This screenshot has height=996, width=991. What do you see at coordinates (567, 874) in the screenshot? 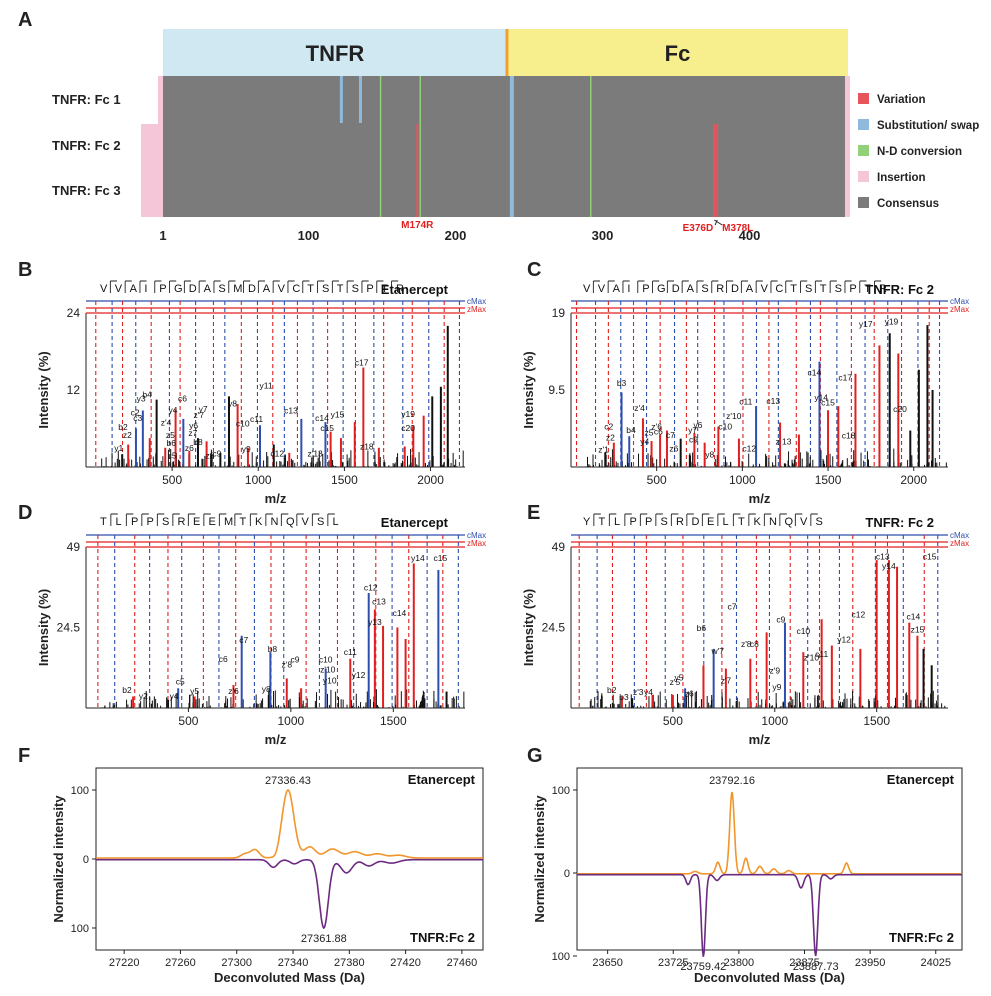
I see `y-tick-label: 0` at bounding box center [567, 874].